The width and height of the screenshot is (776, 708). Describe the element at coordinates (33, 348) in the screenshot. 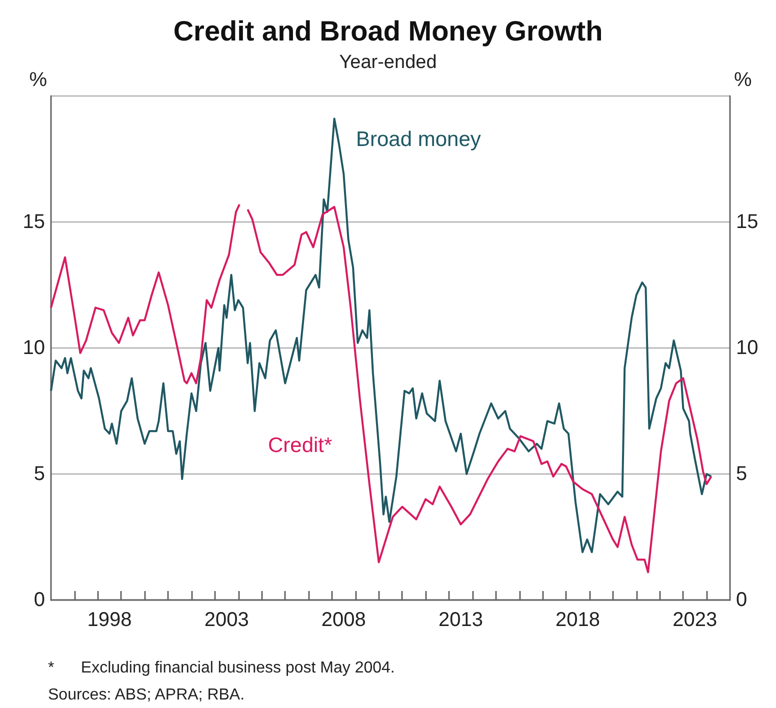

I see `y-tick-label: 10` at that location.